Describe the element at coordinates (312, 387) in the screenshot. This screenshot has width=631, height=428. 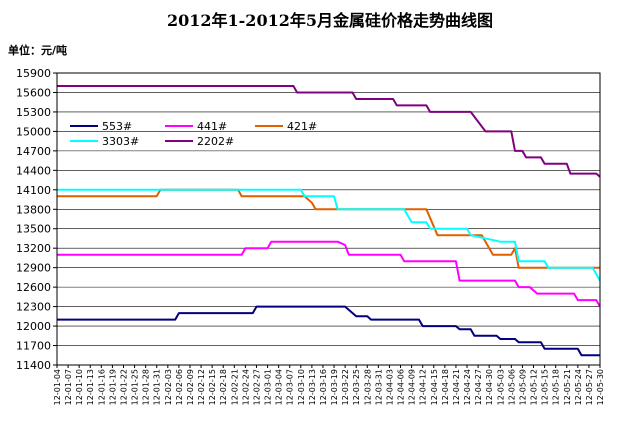
I see `x-tick-label: 12-03-13` at that location.